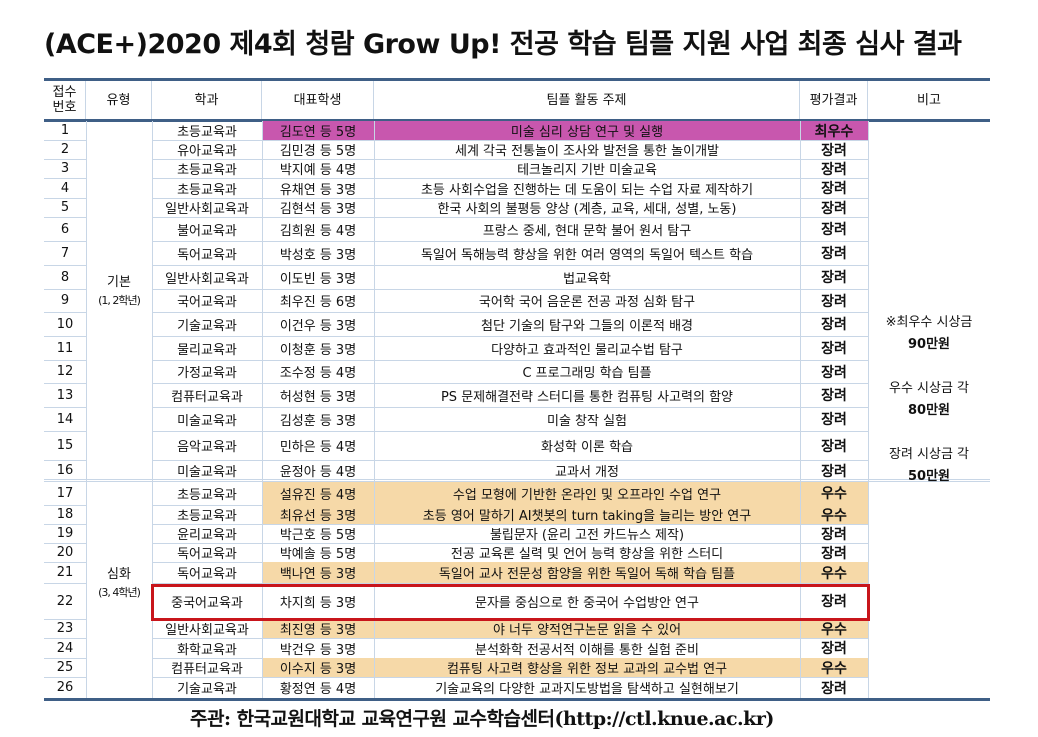 The image size is (1038, 737). I want to click on cell-topic: 야 너두 양적연구논문 읽을 수 있어, so click(587, 628).